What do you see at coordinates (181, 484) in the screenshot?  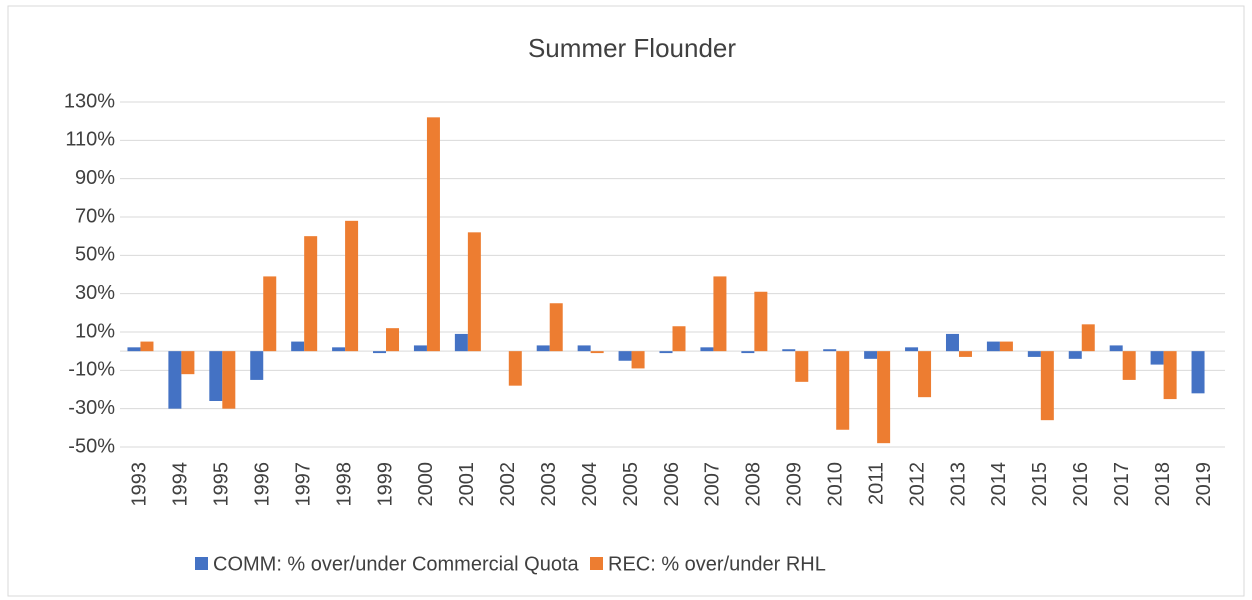 I see `x-tick-label: 1994` at bounding box center [181, 484].